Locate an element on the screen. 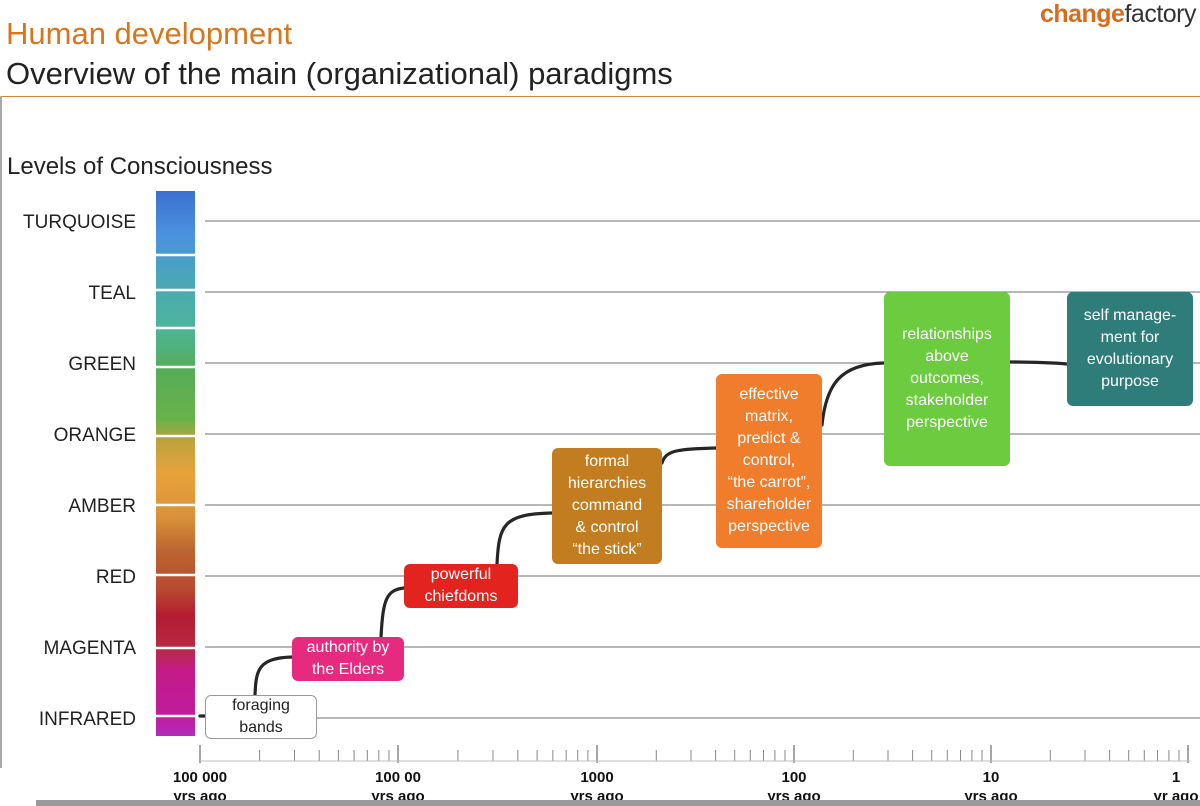 This screenshot has height=806, width=1200. era-text: powerful chiefdoms is located at coordinates (461, 585).